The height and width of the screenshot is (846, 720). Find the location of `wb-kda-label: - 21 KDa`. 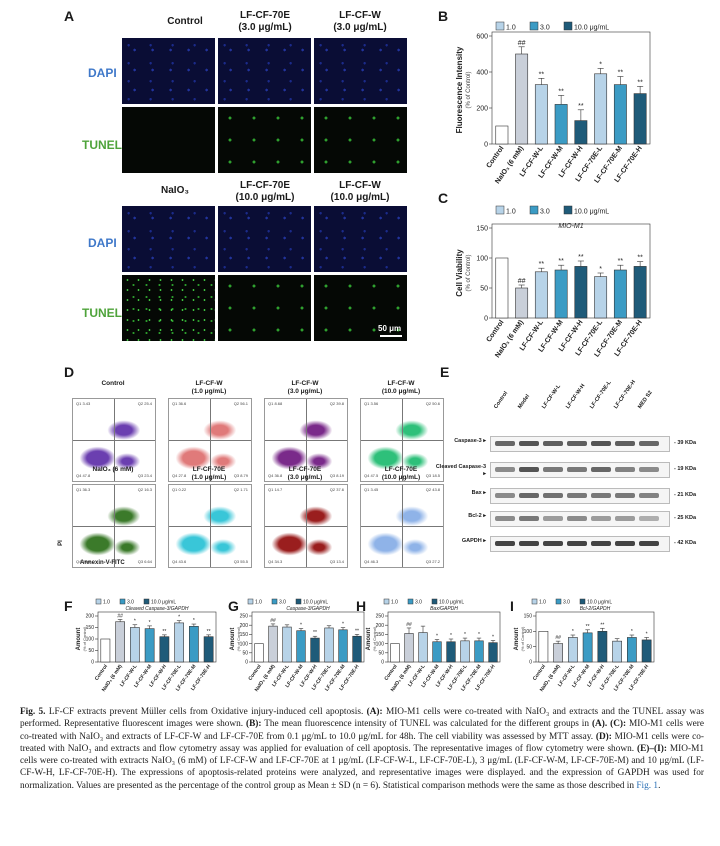

wb-kda-label: - 21 KDa is located at coordinates (685, 495).